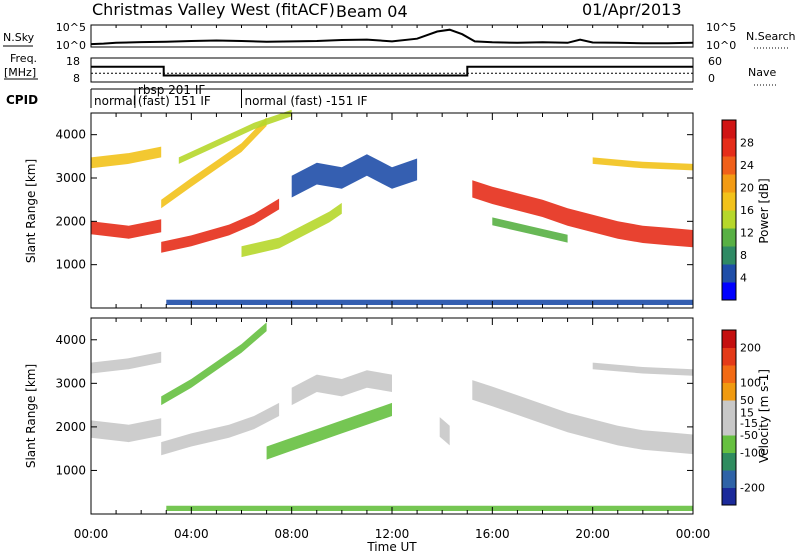 Image resolution: width=800 pixels, height=558 pixels. What do you see at coordinates (174, 101) in the screenshot?
I see `cpid-segment-label: (fast) 151 IF` at bounding box center [174, 101].